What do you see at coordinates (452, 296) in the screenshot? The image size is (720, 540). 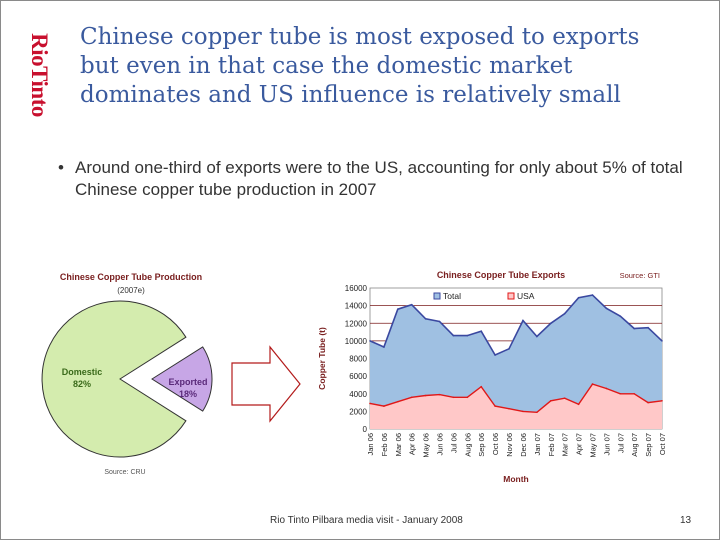 I see `legend-label-total: Total` at bounding box center [452, 296].